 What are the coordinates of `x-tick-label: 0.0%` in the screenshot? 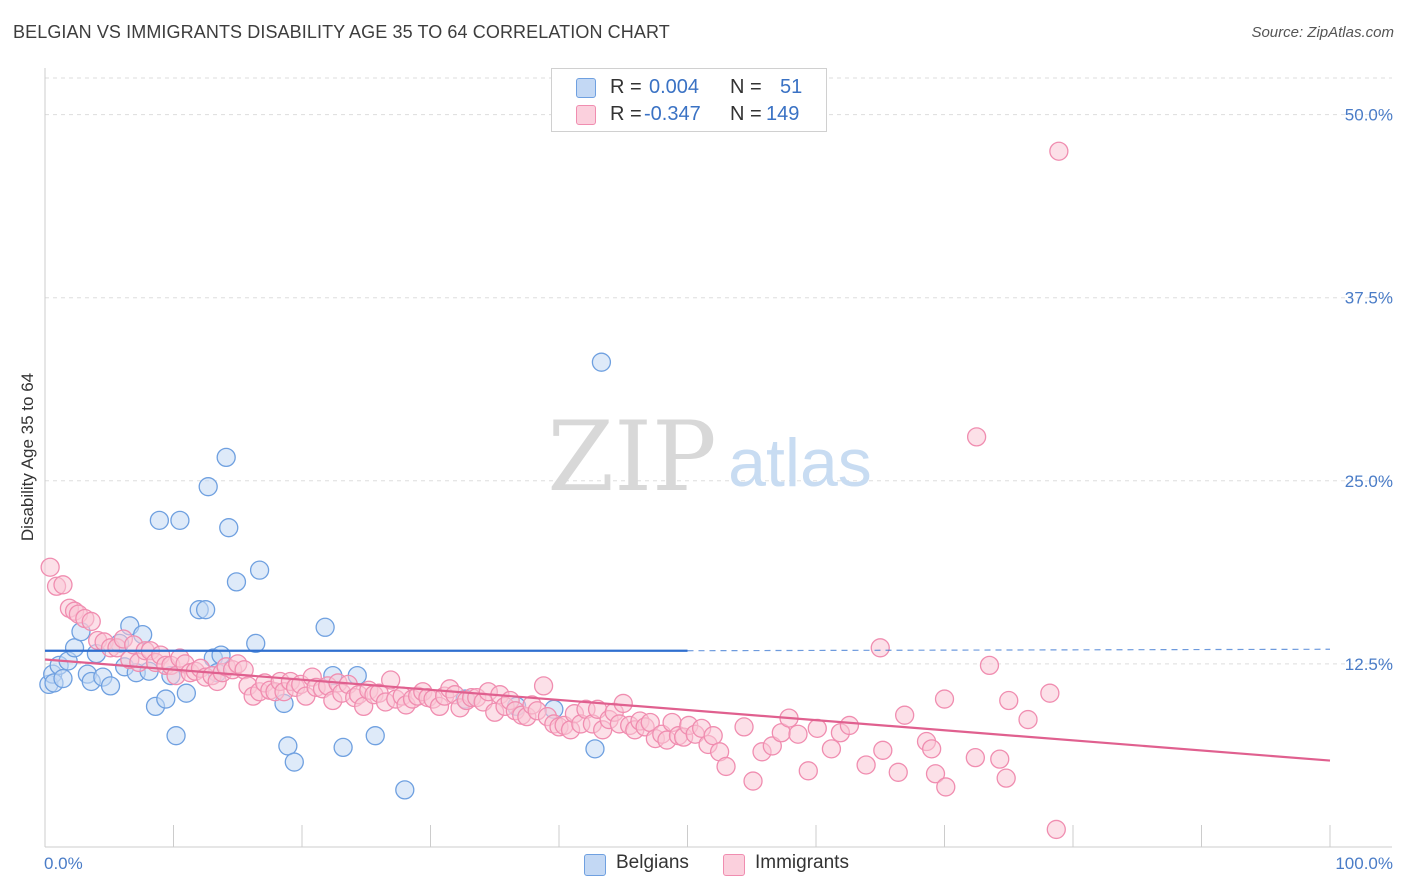 It's located at (63, 863).